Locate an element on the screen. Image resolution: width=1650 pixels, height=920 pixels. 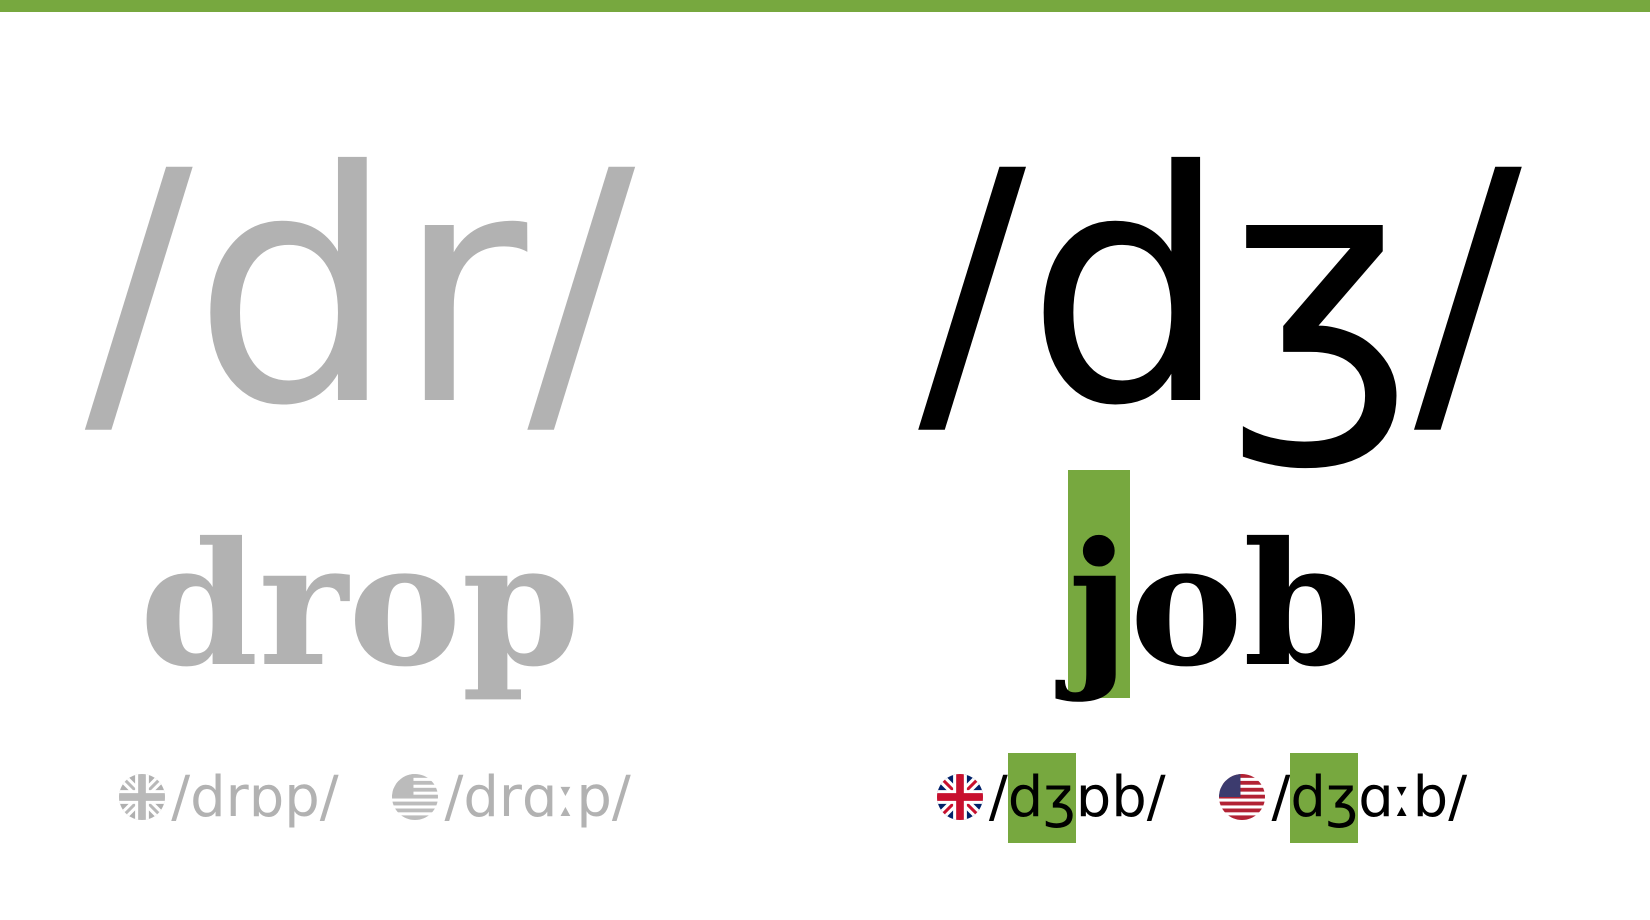
us-pronunciation: /dʒɑːb/ is located at coordinates (1343, 798).